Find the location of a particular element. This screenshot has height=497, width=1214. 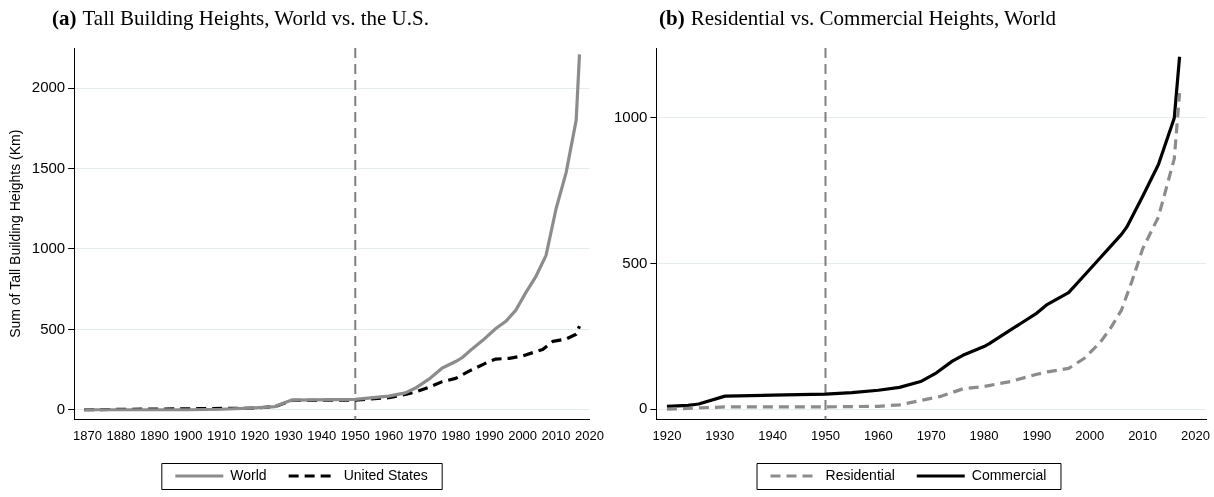

x-tick-label: 1870 is located at coordinates (88, 435).